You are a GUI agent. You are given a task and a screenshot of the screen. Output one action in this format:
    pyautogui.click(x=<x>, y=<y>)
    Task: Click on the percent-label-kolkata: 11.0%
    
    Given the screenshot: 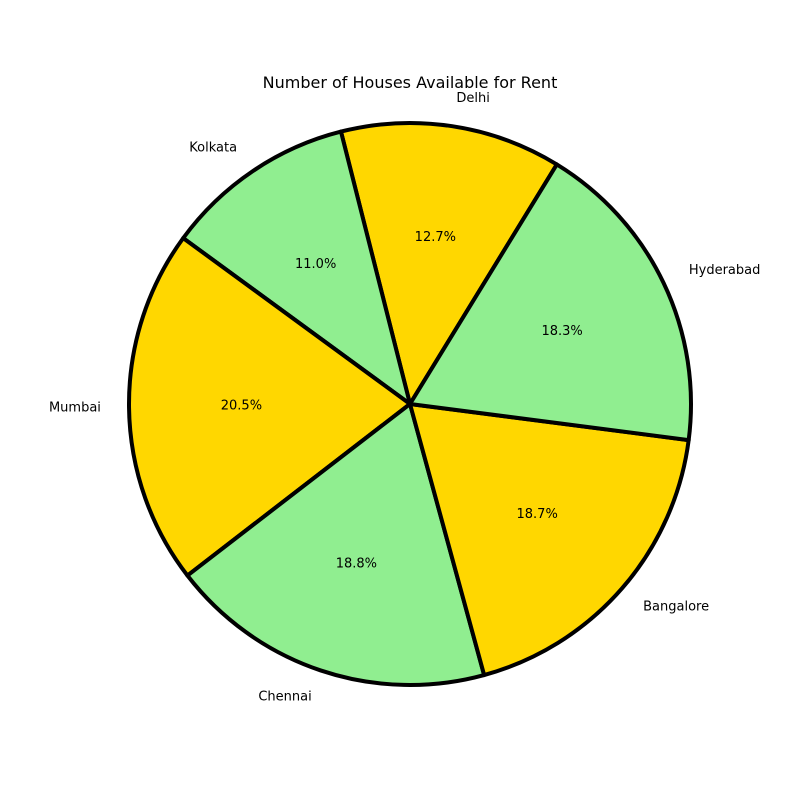 What is the action you would take?
    pyautogui.click(x=315, y=264)
    